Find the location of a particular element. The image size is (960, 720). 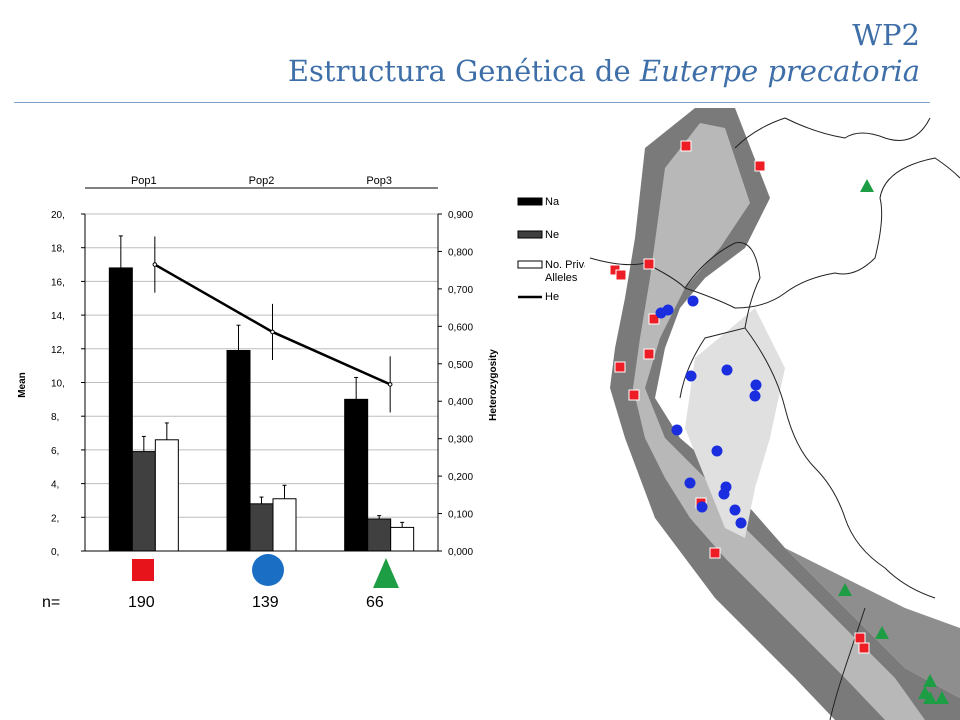

category-label: Pop2 is located at coordinates (262, 181).